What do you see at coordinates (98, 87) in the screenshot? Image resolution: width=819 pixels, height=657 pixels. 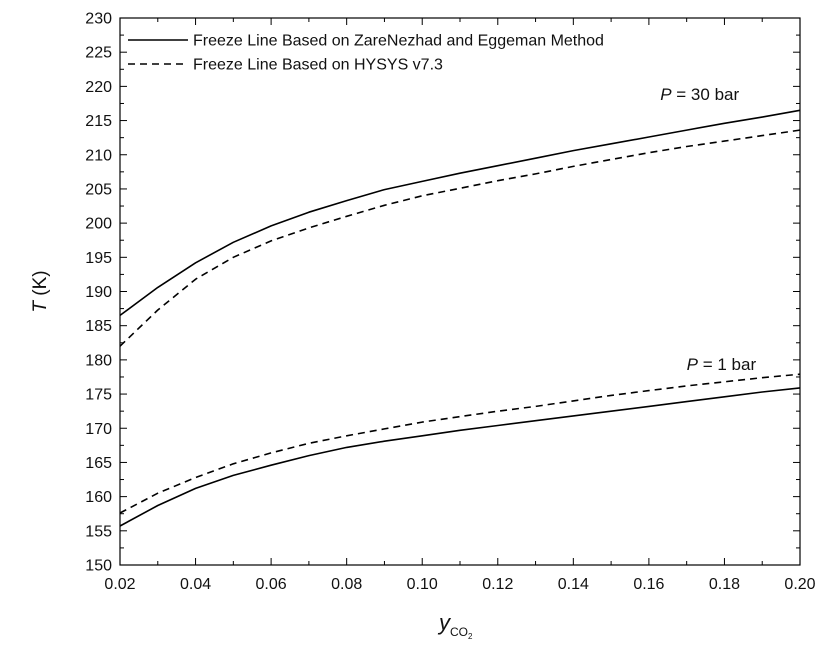 I see `y-tick-label: 220` at bounding box center [98, 87].